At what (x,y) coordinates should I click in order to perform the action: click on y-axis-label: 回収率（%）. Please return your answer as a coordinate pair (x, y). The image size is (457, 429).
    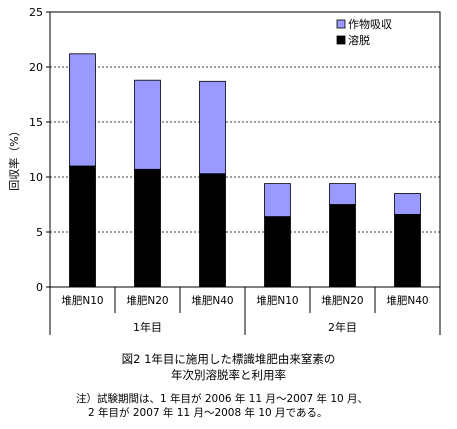
    Looking at the image, I should click on (14, 157).